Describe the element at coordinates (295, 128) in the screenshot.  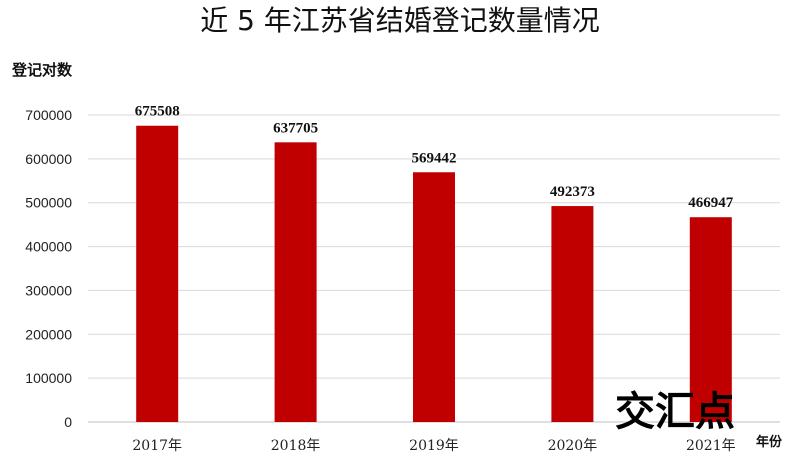
I see `data-label: 637705` at that location.